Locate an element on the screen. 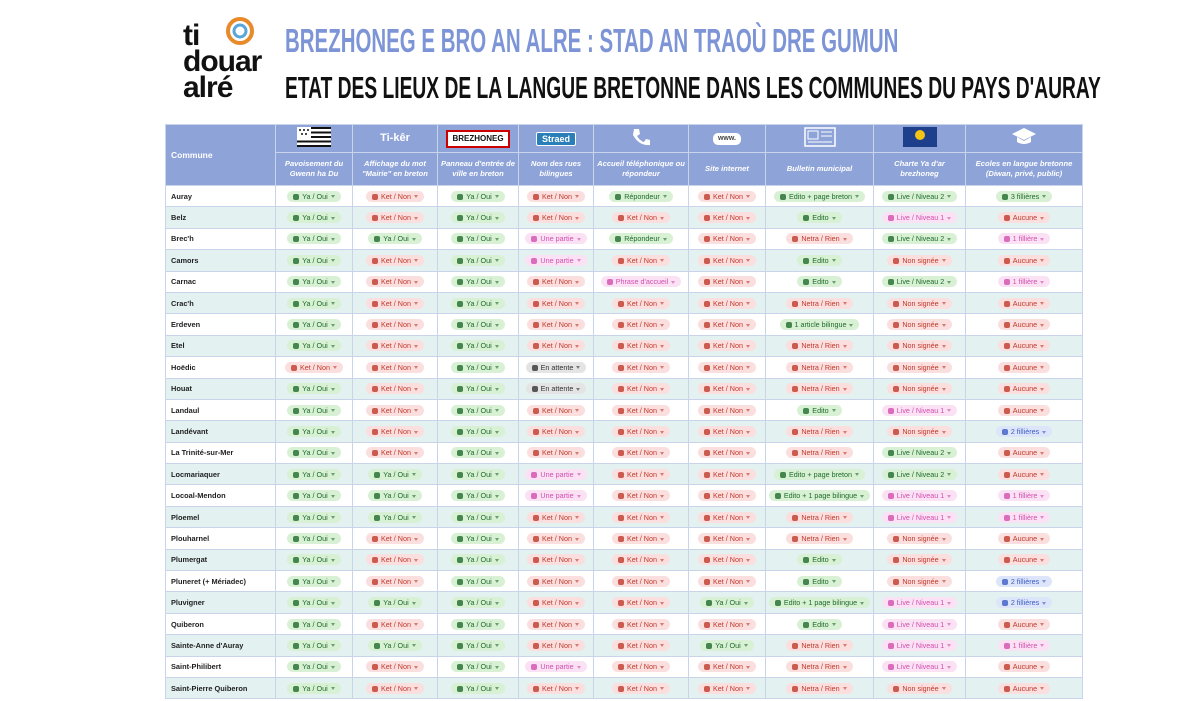 The image size is (1200, 701). header-cell: Nom des rues bilingues is located at coordinates (556, 169).